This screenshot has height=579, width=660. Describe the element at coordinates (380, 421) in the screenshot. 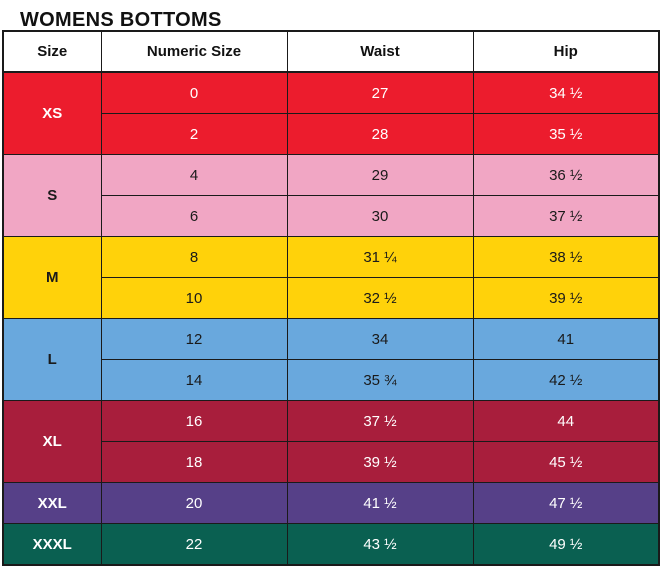

I see `waist-cell: 37 ½` at that location.